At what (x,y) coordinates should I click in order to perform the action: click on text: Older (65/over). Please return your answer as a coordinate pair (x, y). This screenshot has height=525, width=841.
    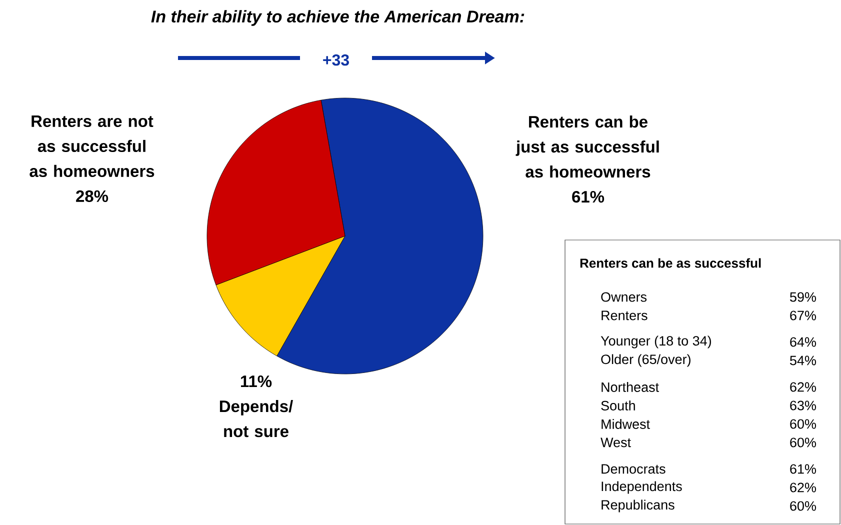
    Looking at the image, I should click on (645, 360).